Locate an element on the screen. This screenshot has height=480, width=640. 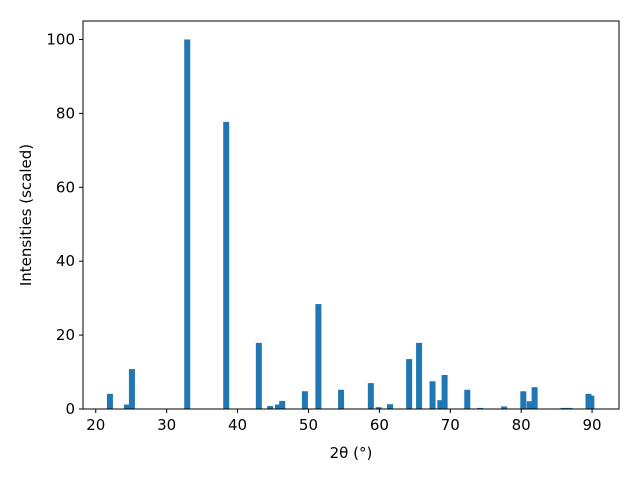
x-tick-label: 70 is located at coordinates (450, 425).